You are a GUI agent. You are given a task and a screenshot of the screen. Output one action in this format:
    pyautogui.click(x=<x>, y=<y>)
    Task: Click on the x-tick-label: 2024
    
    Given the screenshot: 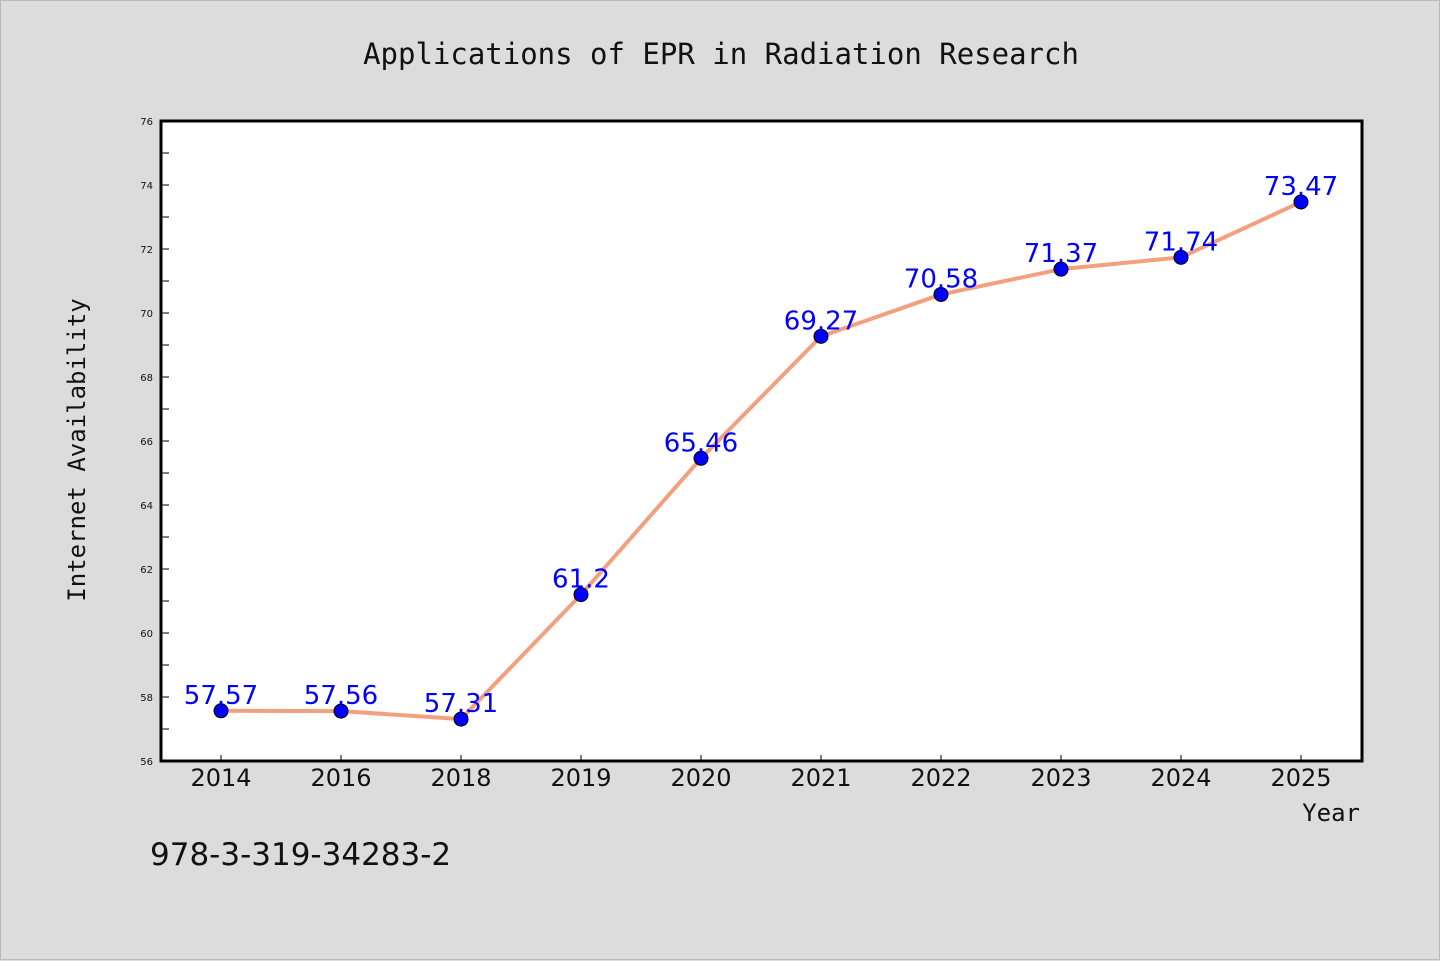 What is the action you would take?
    pyautogui.click(x=1180, y=778)
    